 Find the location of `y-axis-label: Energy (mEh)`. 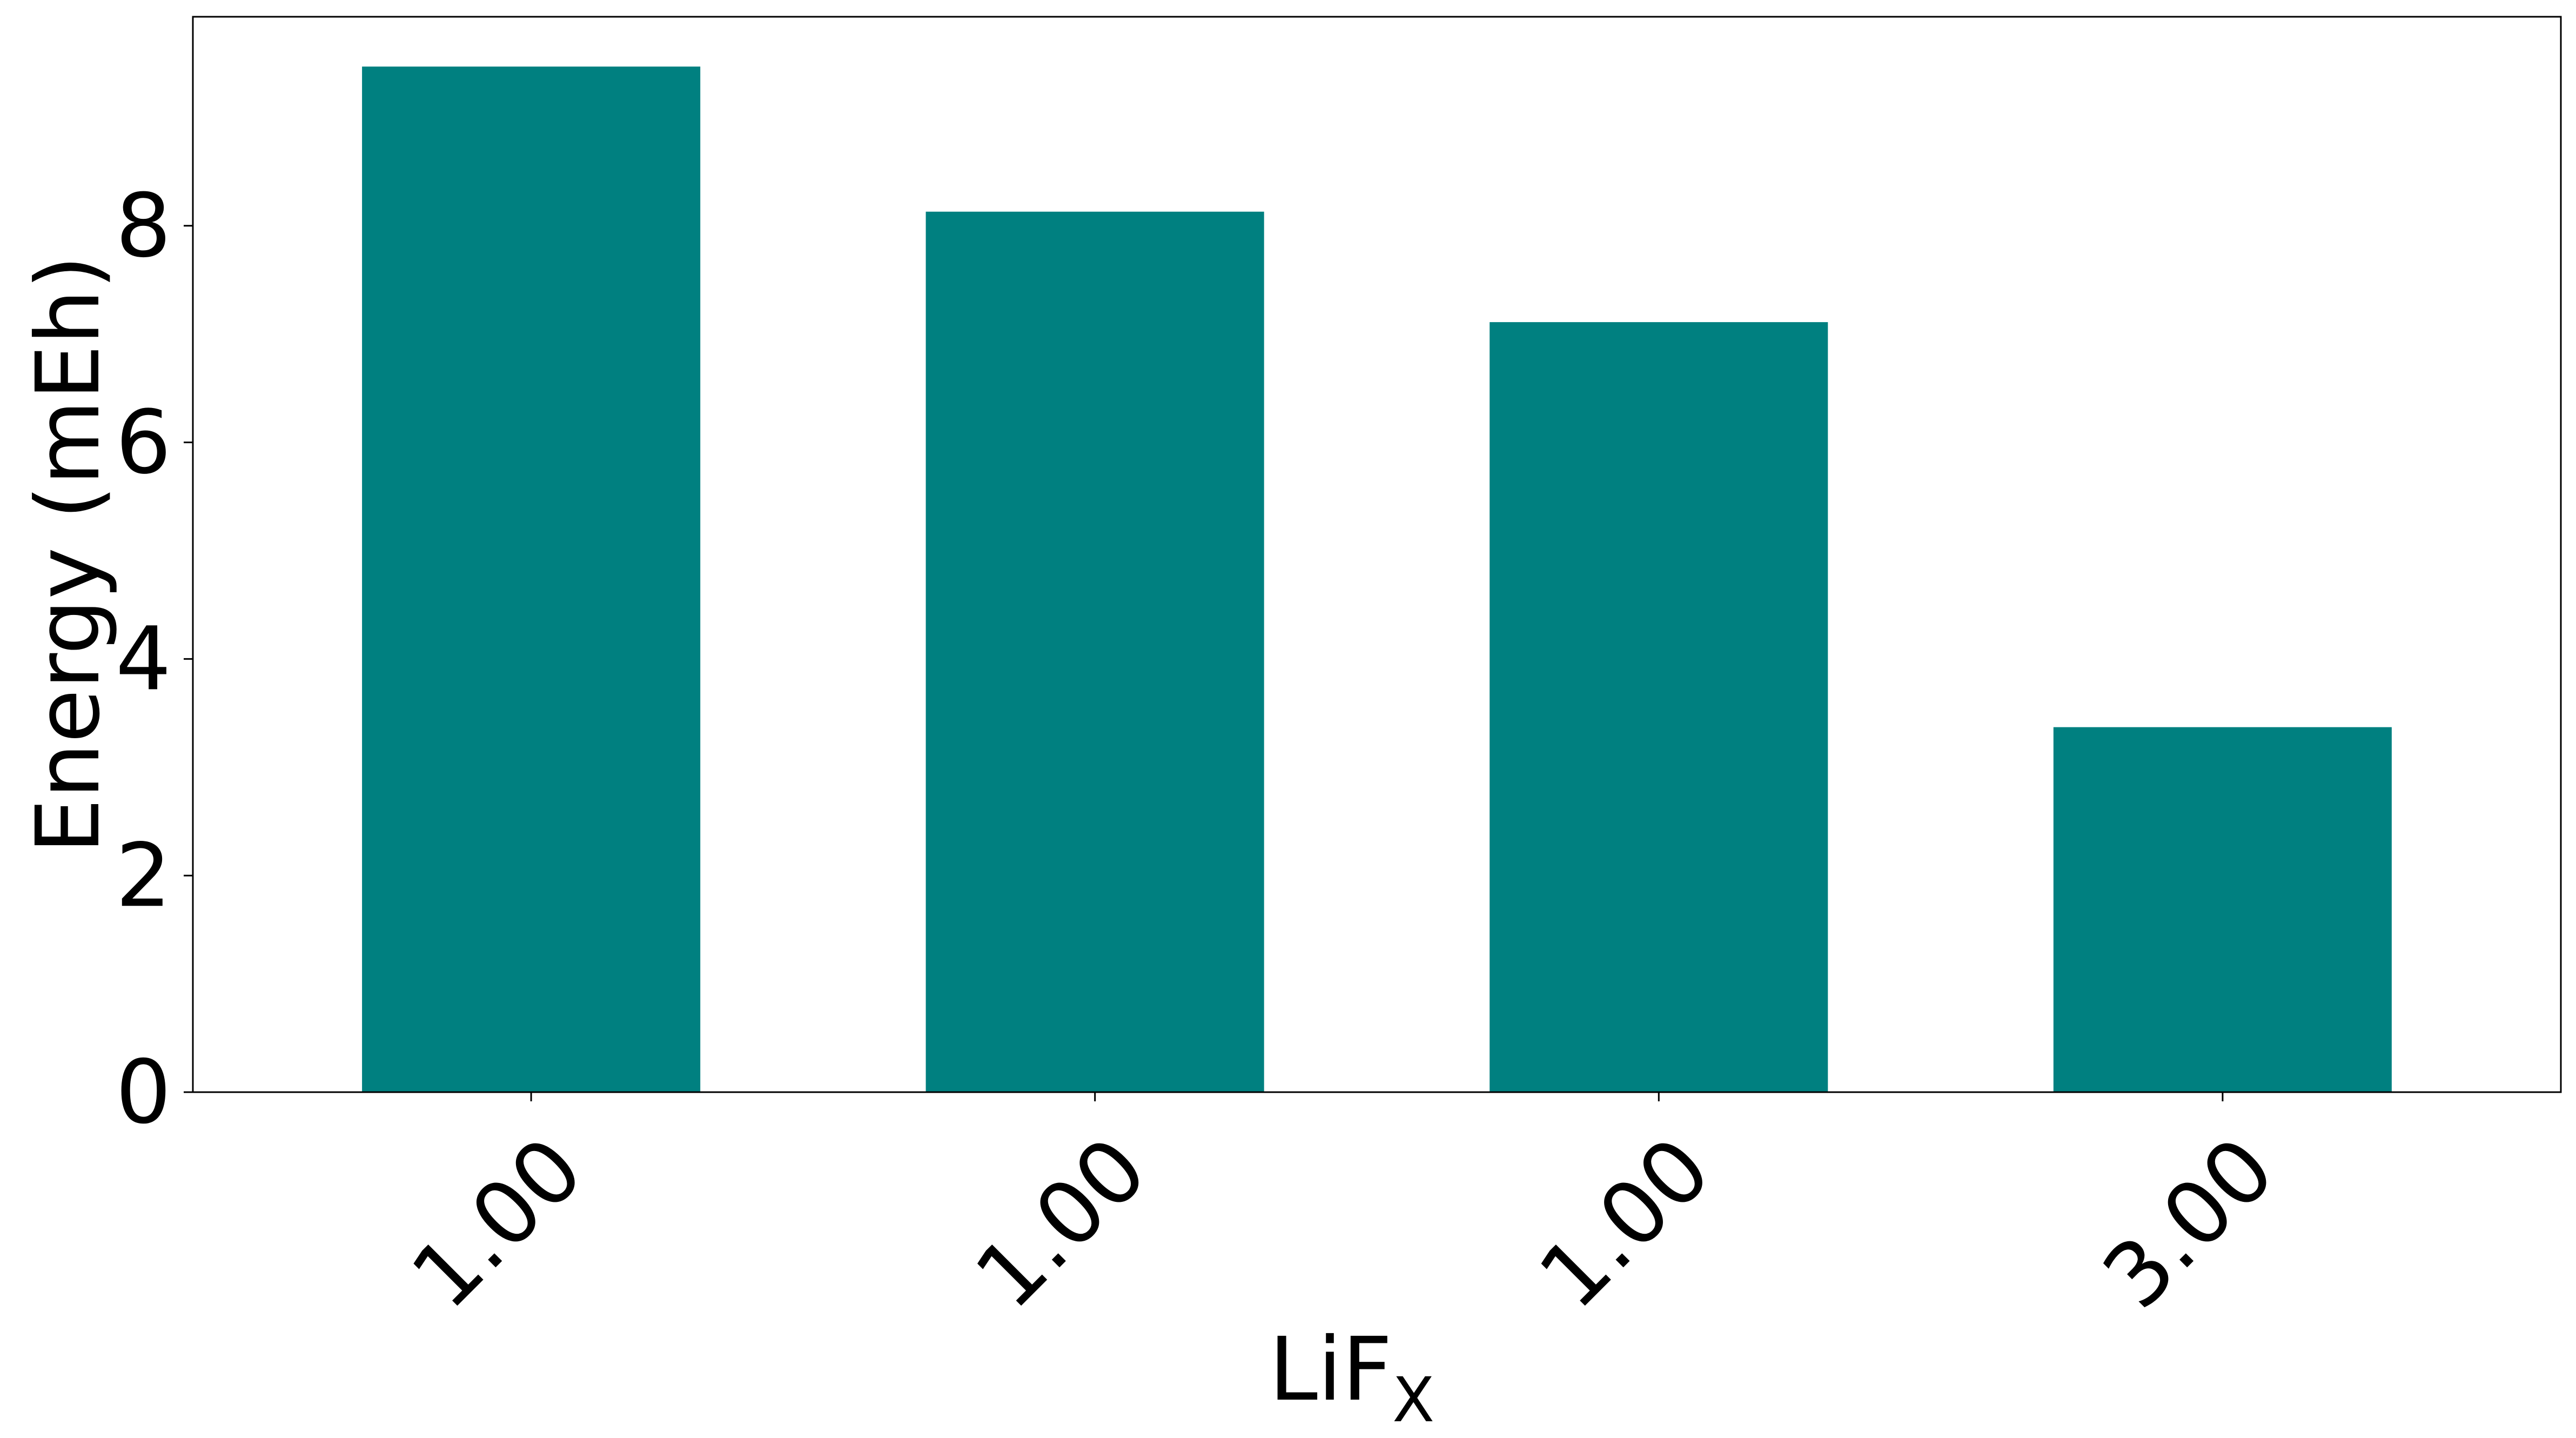

y-axis-label: Energy (mEh) is located at coordinates (68, 554).